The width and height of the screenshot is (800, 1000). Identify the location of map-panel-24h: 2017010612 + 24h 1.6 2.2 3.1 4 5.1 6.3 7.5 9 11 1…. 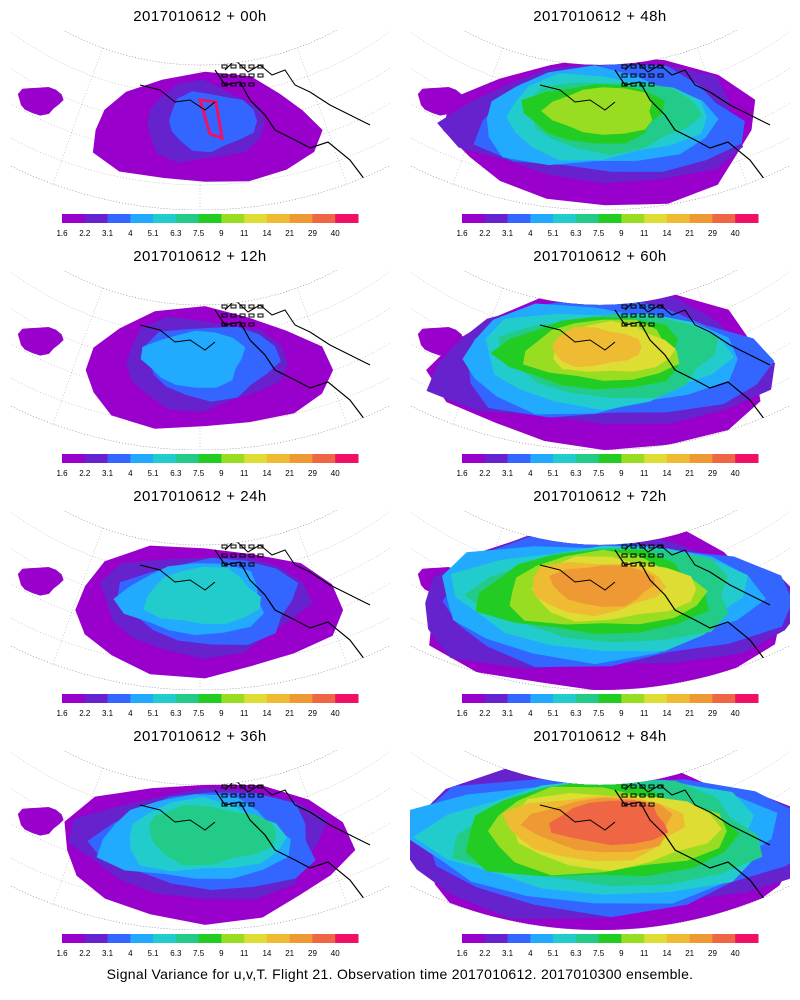
(200, 602).